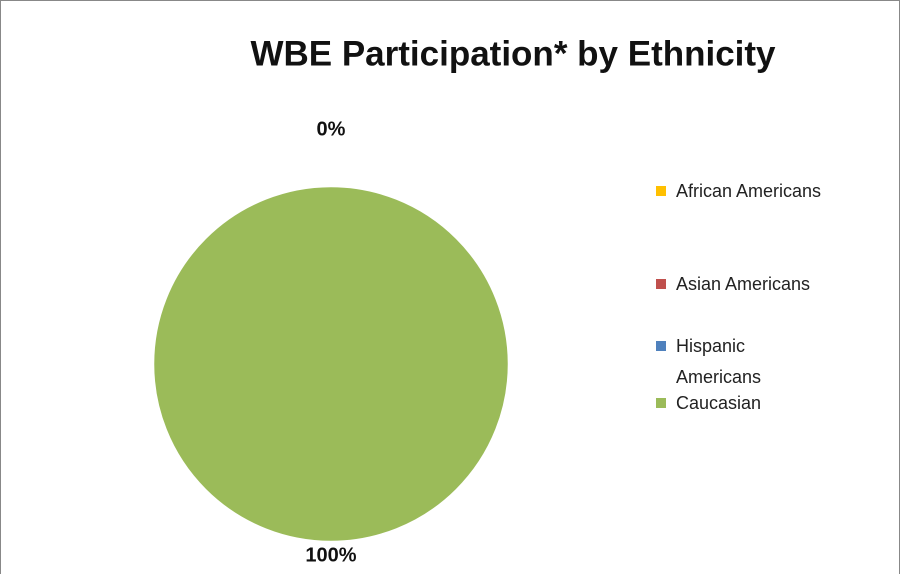  I want to click on chart-title: WBE Participation* by Ethnicity, so click(513, 53).